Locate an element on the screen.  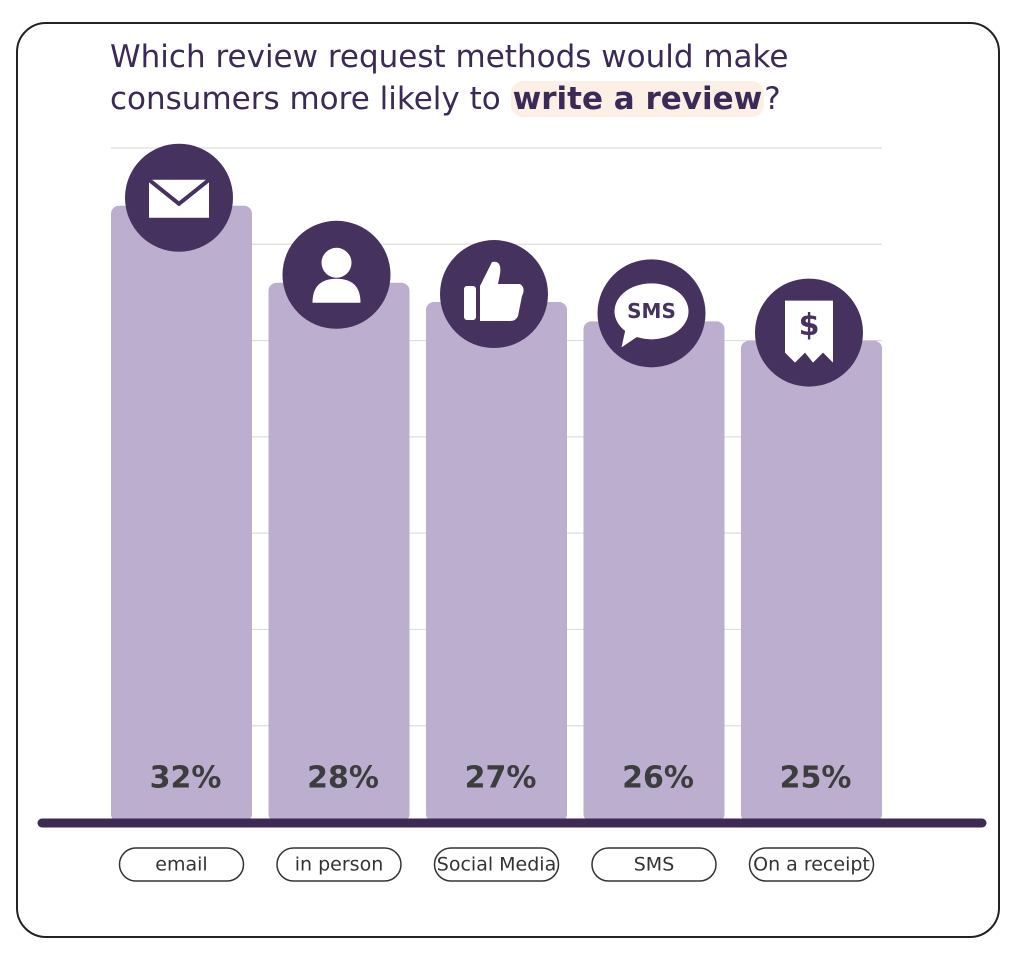
value-label: 27% is located at coordinates (501, 778).